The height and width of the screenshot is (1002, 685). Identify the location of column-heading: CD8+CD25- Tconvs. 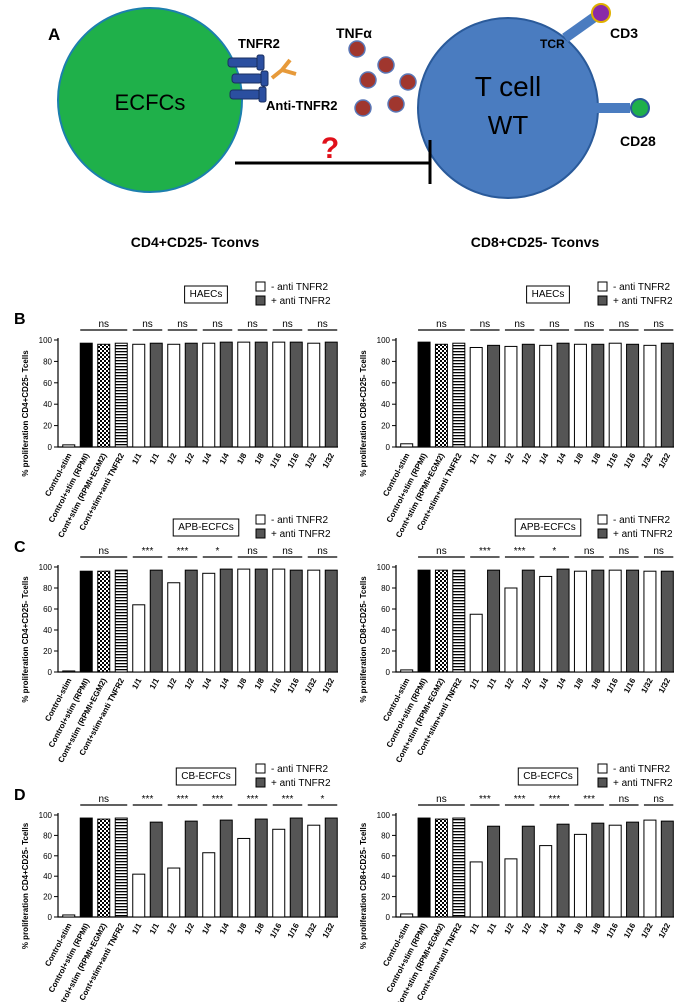
(535, 242).